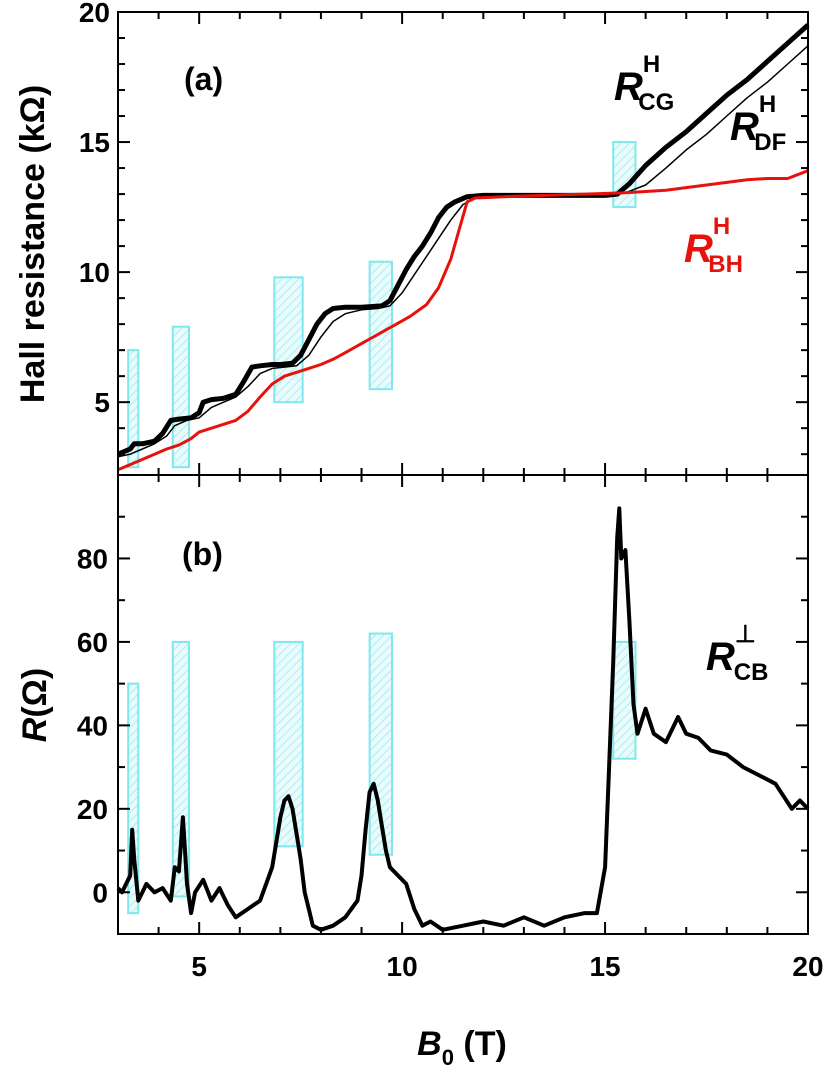  What do you see at coordinates (751, 672) in the screenshot?
I see `series-label-cb-sub: CB` at bounding box center [751, 672].